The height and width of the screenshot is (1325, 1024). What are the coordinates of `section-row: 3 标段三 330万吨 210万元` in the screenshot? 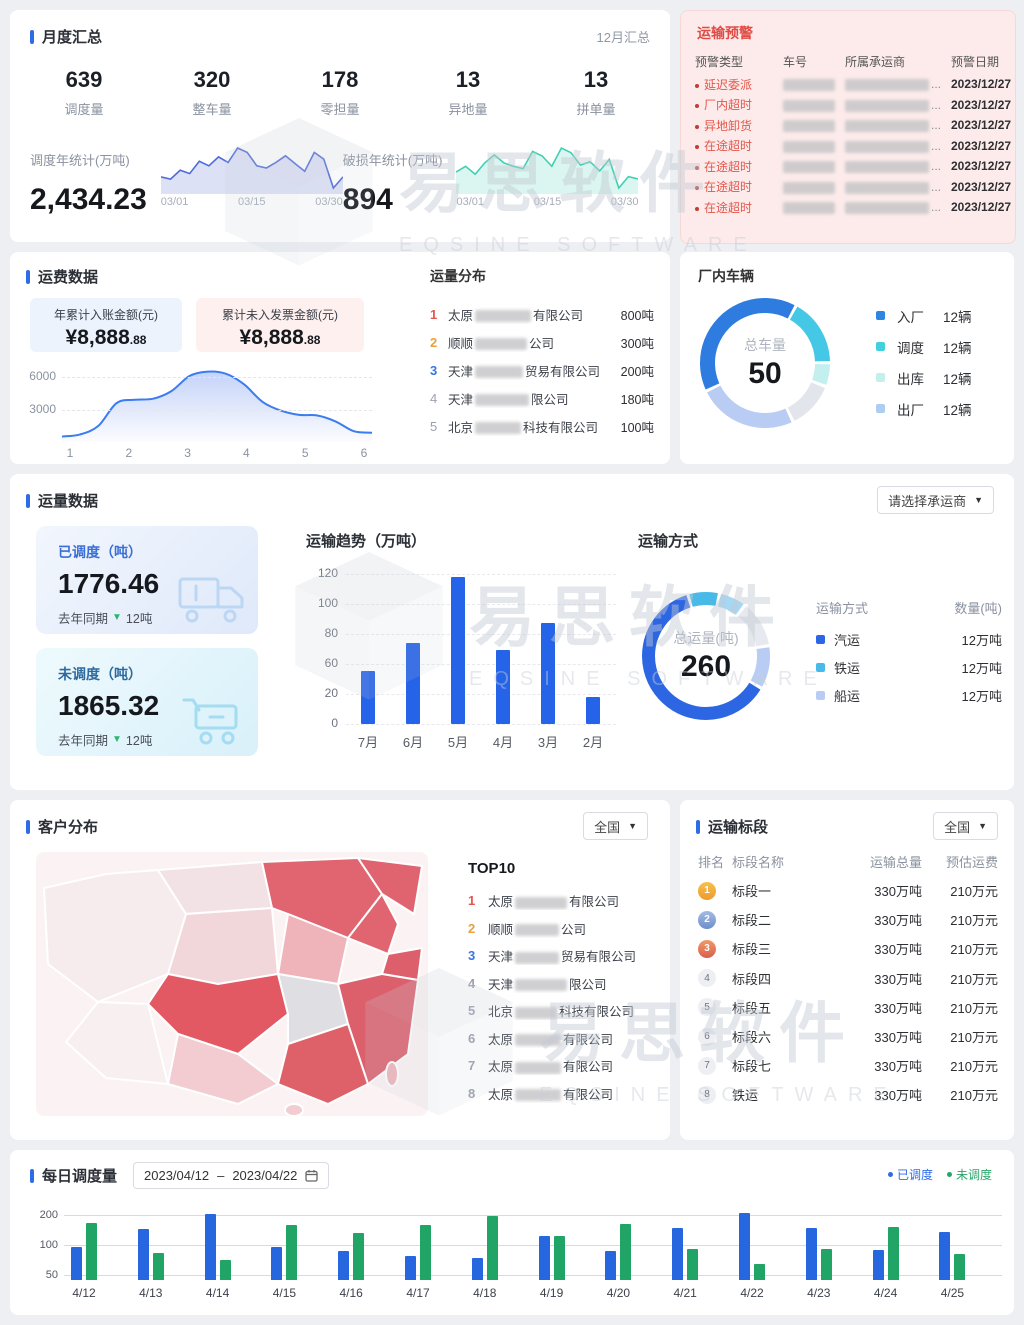 It's located at (848, 948).